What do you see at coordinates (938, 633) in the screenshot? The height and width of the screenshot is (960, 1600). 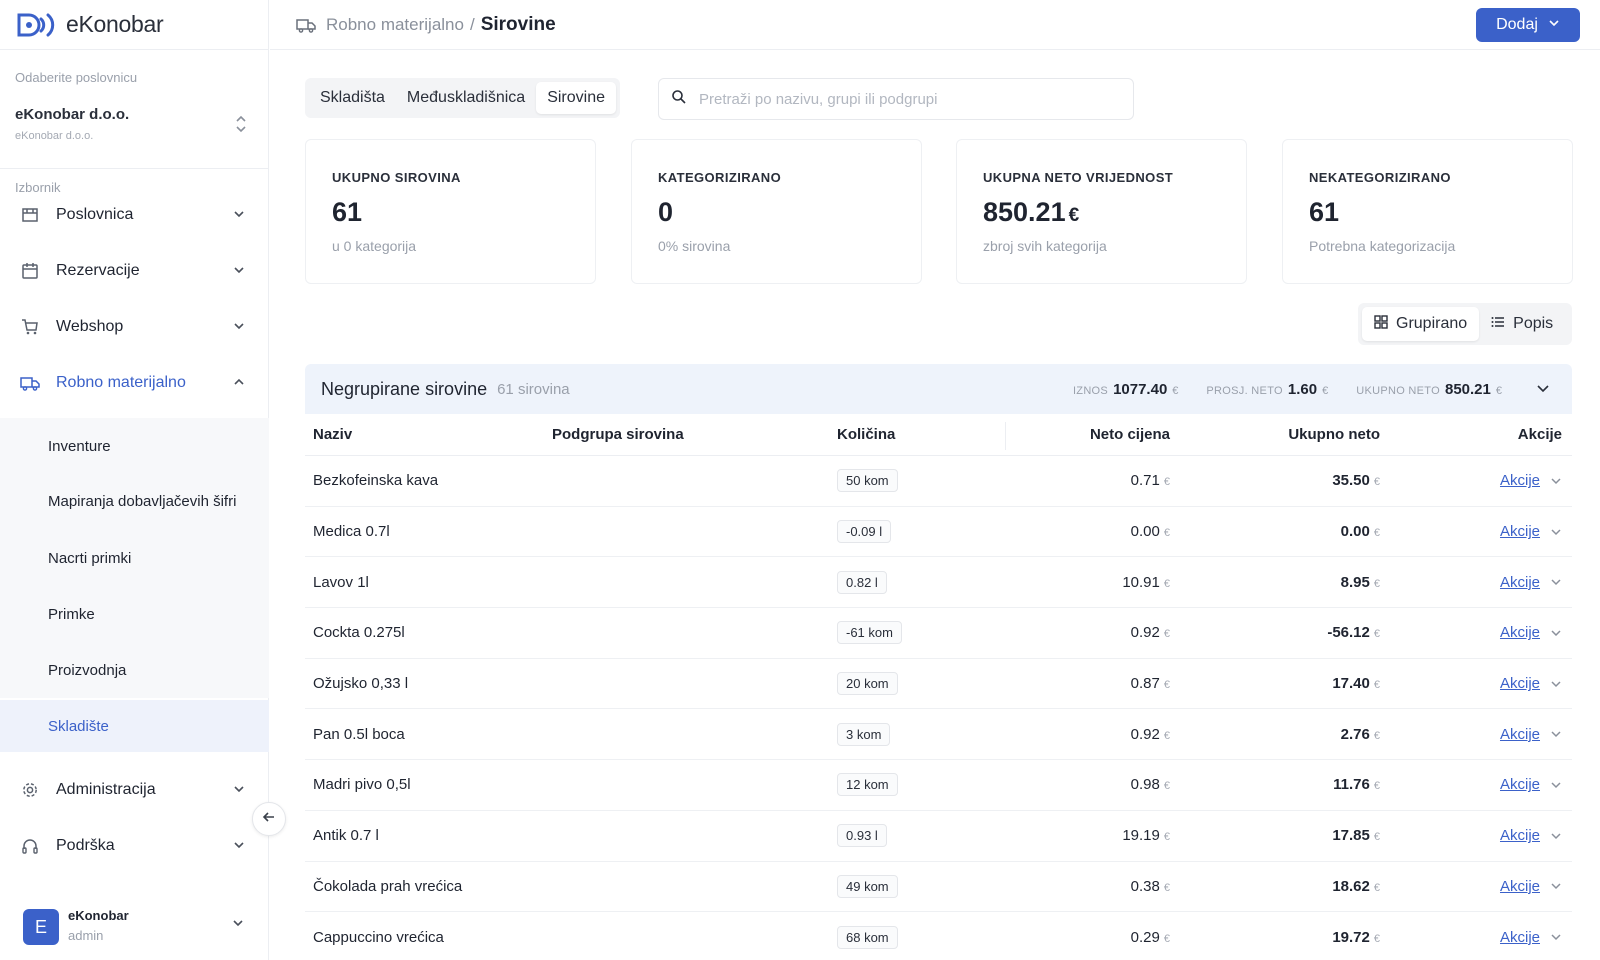 I see `table-row: Cockta 0.275l -61 kom 0.92 € -56.12 € Akcije` at bounding box center [938, 633].